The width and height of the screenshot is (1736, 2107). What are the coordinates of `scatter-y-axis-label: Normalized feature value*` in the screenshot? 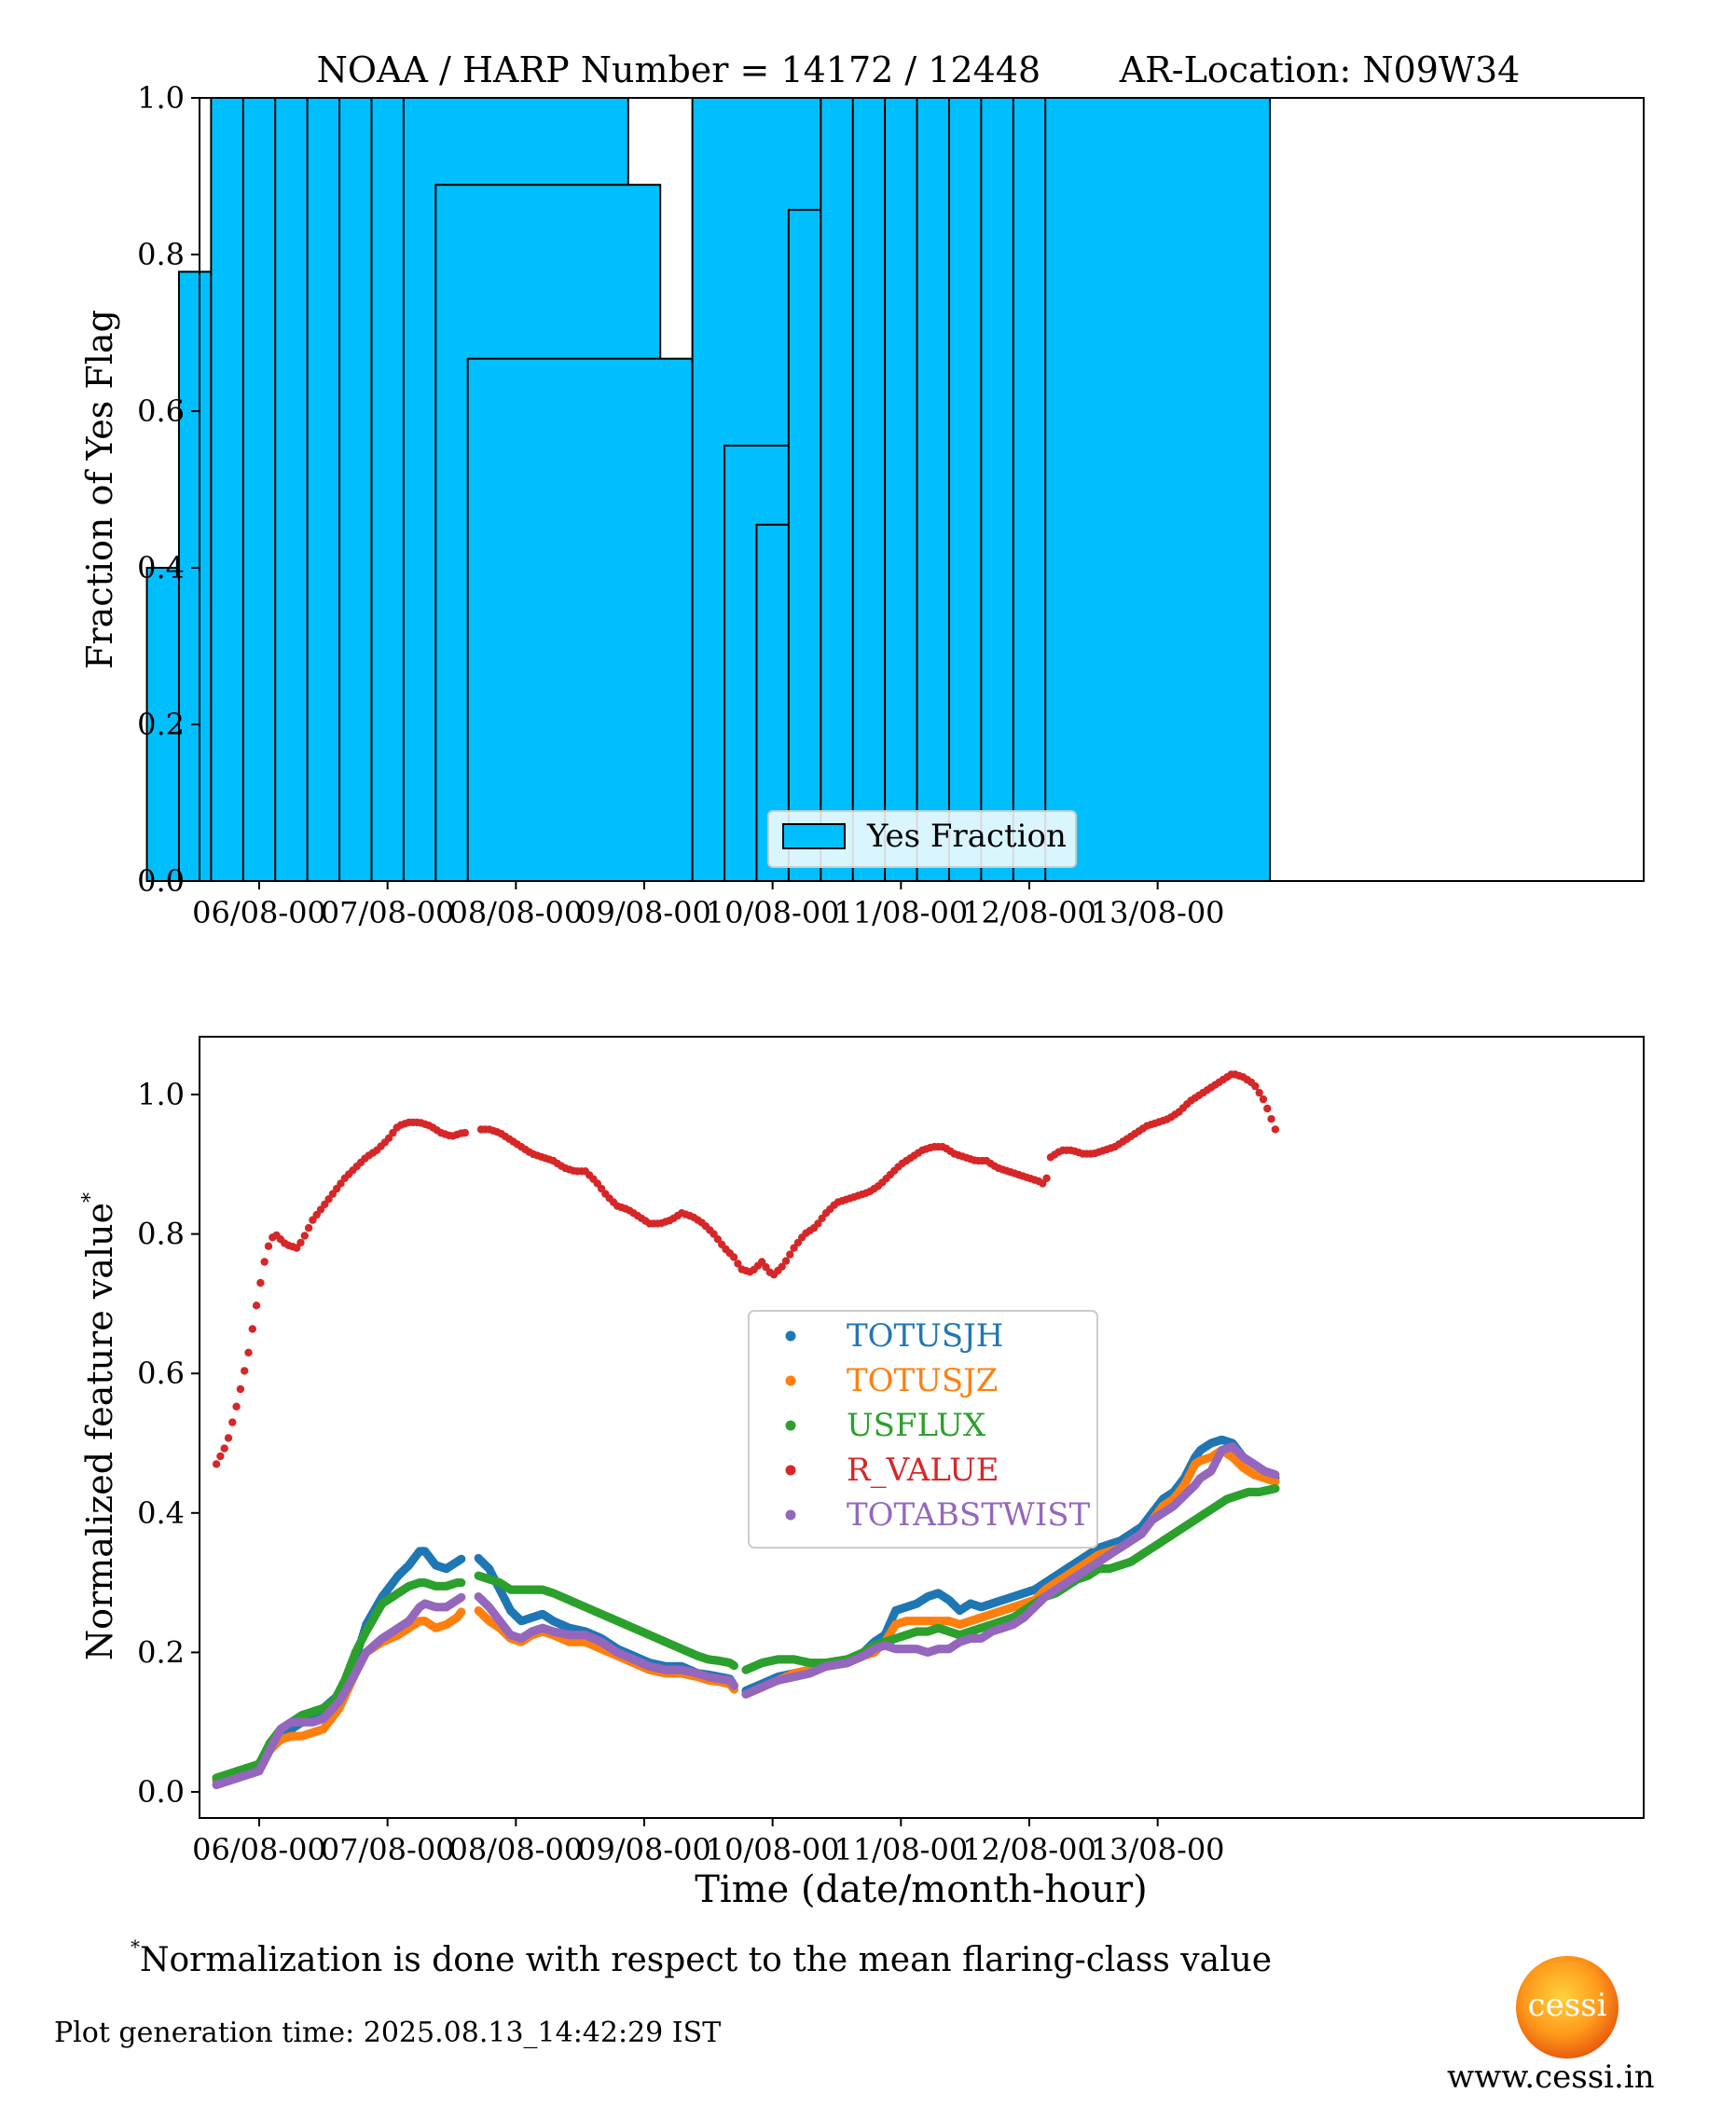 It's located at (99, 1426).